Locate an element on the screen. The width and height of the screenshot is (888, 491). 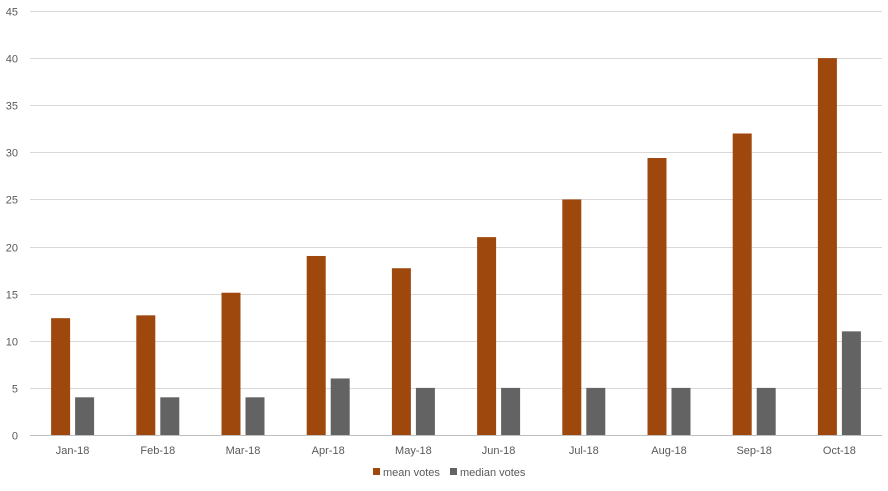
y-tick-label: 35 is located at coordinates (12, 107).